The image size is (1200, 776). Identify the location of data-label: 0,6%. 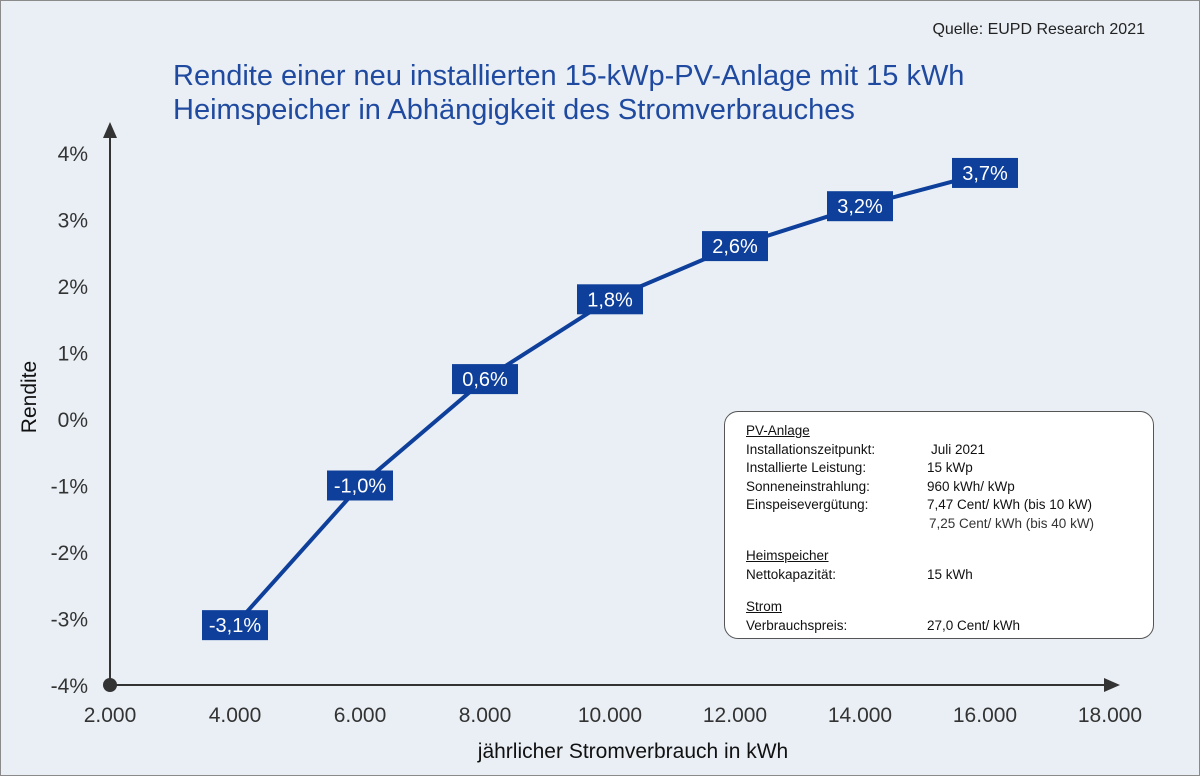
(485, 380).